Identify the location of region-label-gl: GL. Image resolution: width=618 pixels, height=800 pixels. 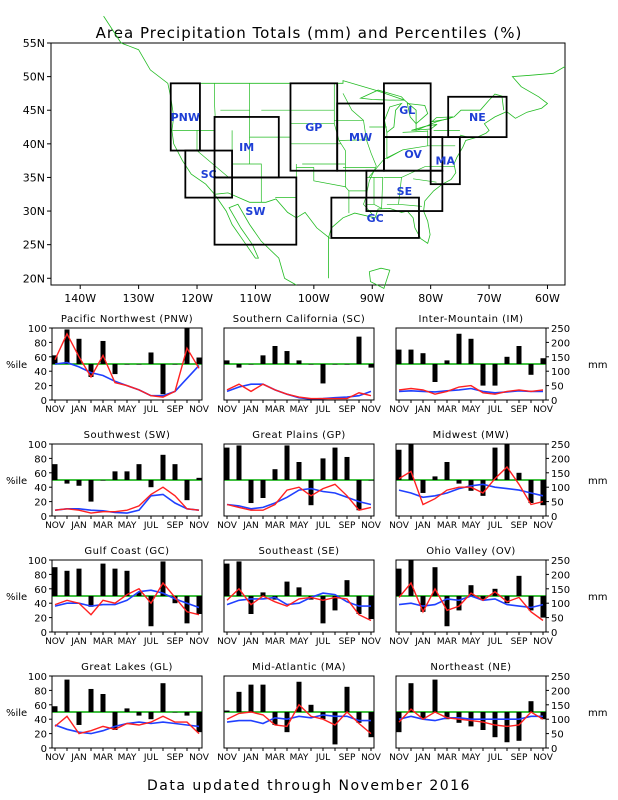
(407, 110).